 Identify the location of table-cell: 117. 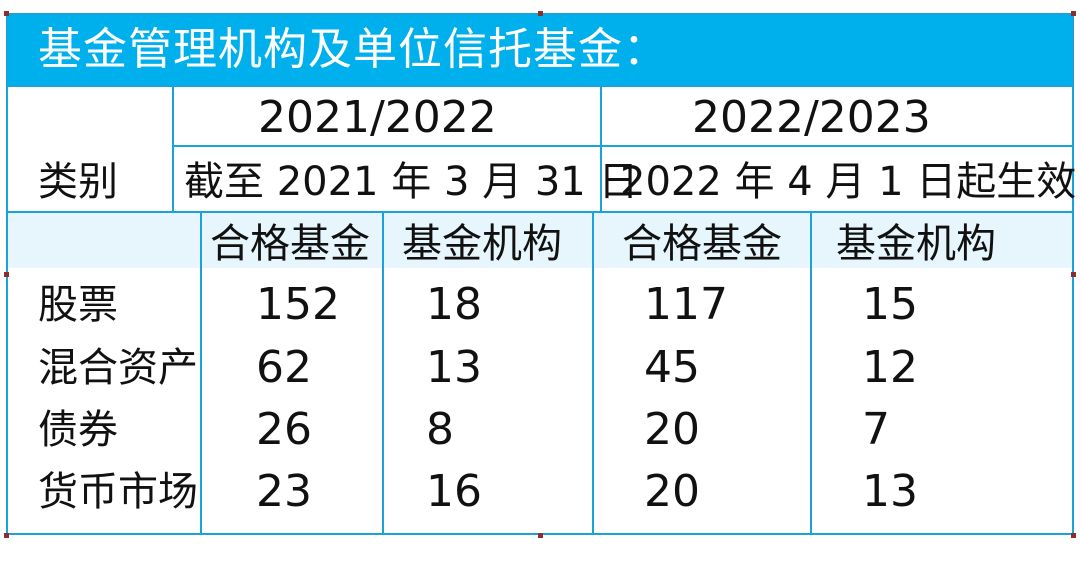
(686, 304).